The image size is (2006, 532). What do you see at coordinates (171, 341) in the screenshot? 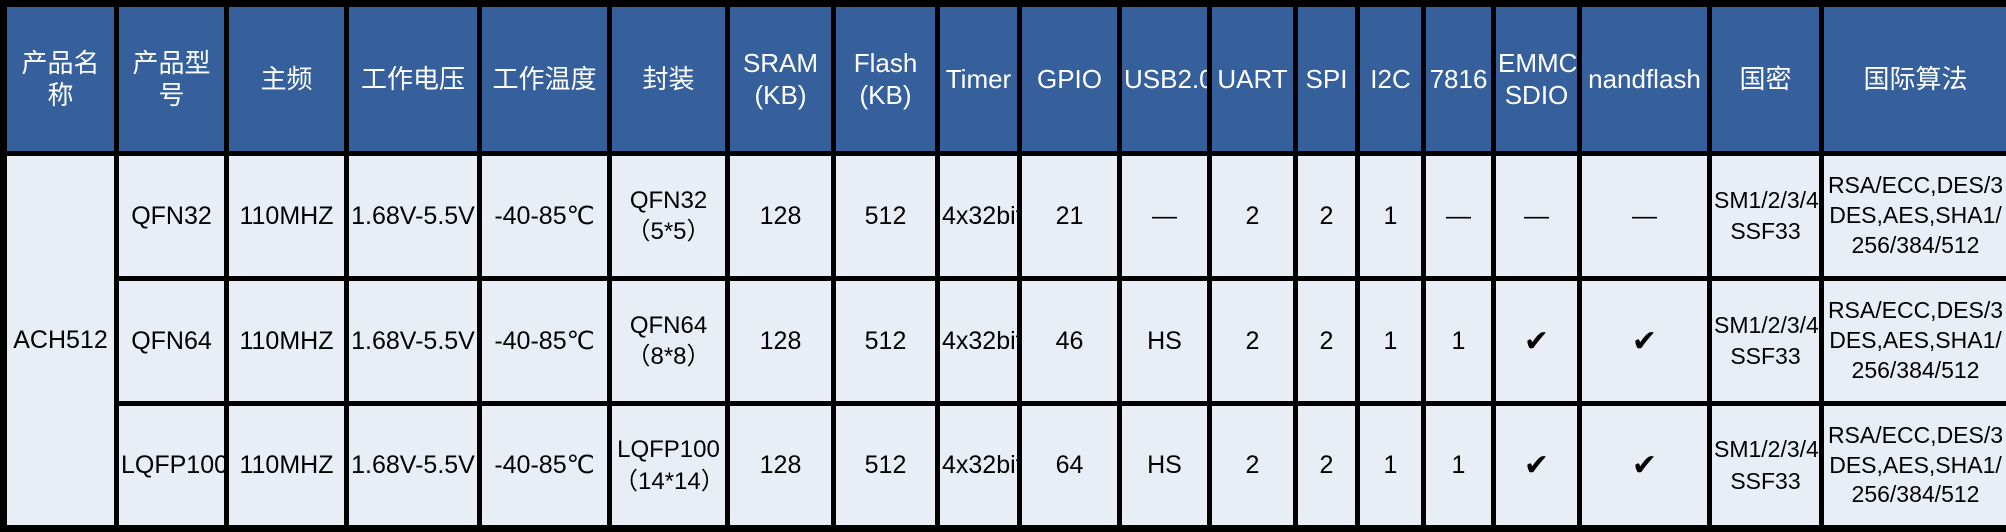
I see `cell-model: QFN64` at bounding box center [171, 341].